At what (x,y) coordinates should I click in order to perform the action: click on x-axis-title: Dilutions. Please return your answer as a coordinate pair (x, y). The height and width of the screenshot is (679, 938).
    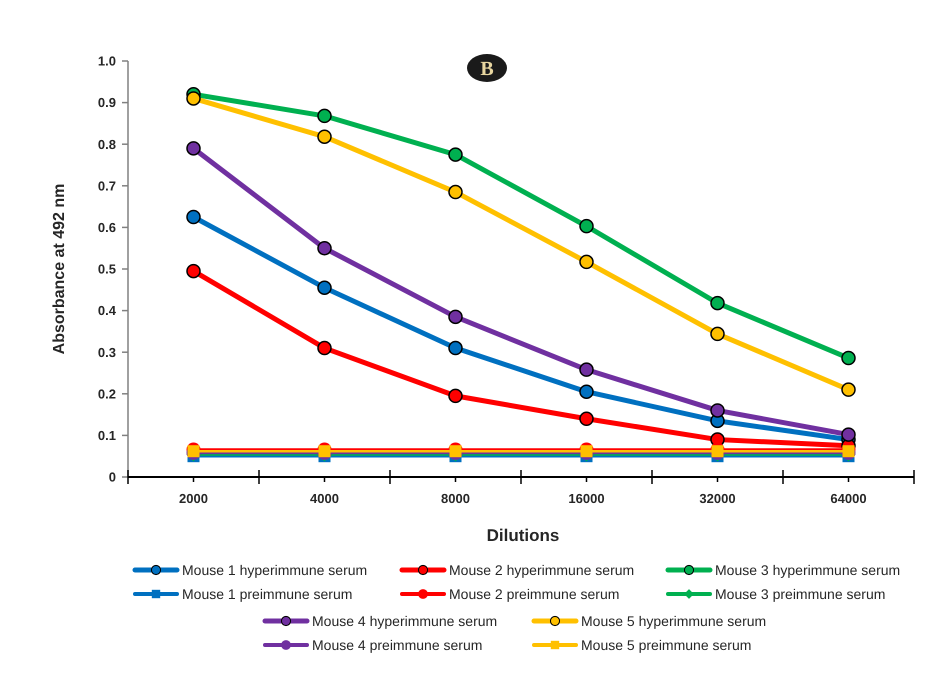
    Looking at the image, I should click on (523, 535).